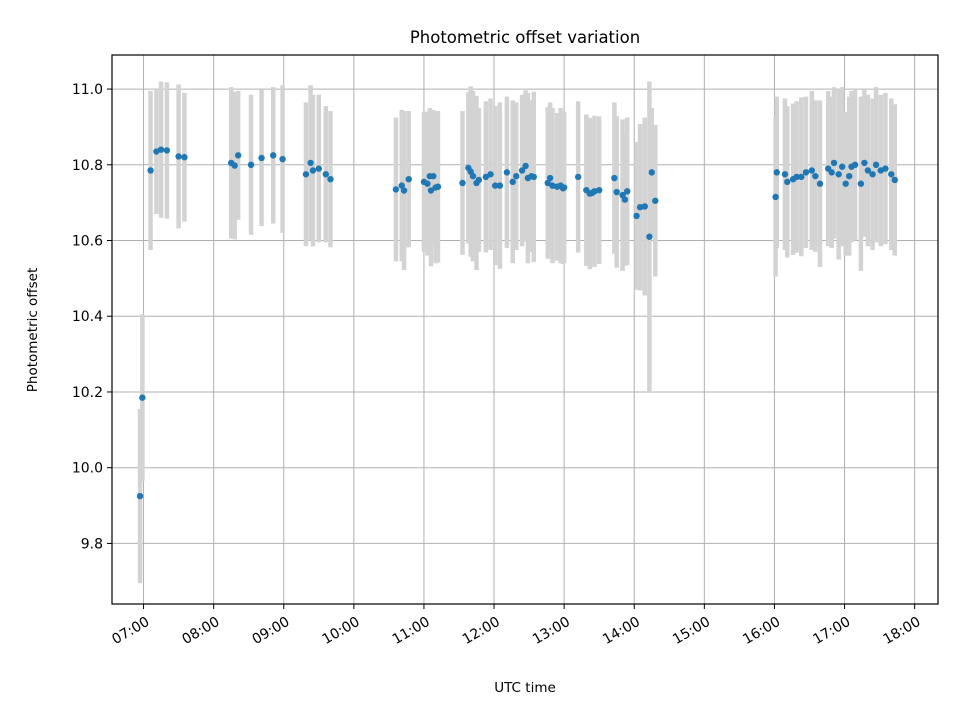  I want to click on y-tick-label: 10.2, so click(87, 393).